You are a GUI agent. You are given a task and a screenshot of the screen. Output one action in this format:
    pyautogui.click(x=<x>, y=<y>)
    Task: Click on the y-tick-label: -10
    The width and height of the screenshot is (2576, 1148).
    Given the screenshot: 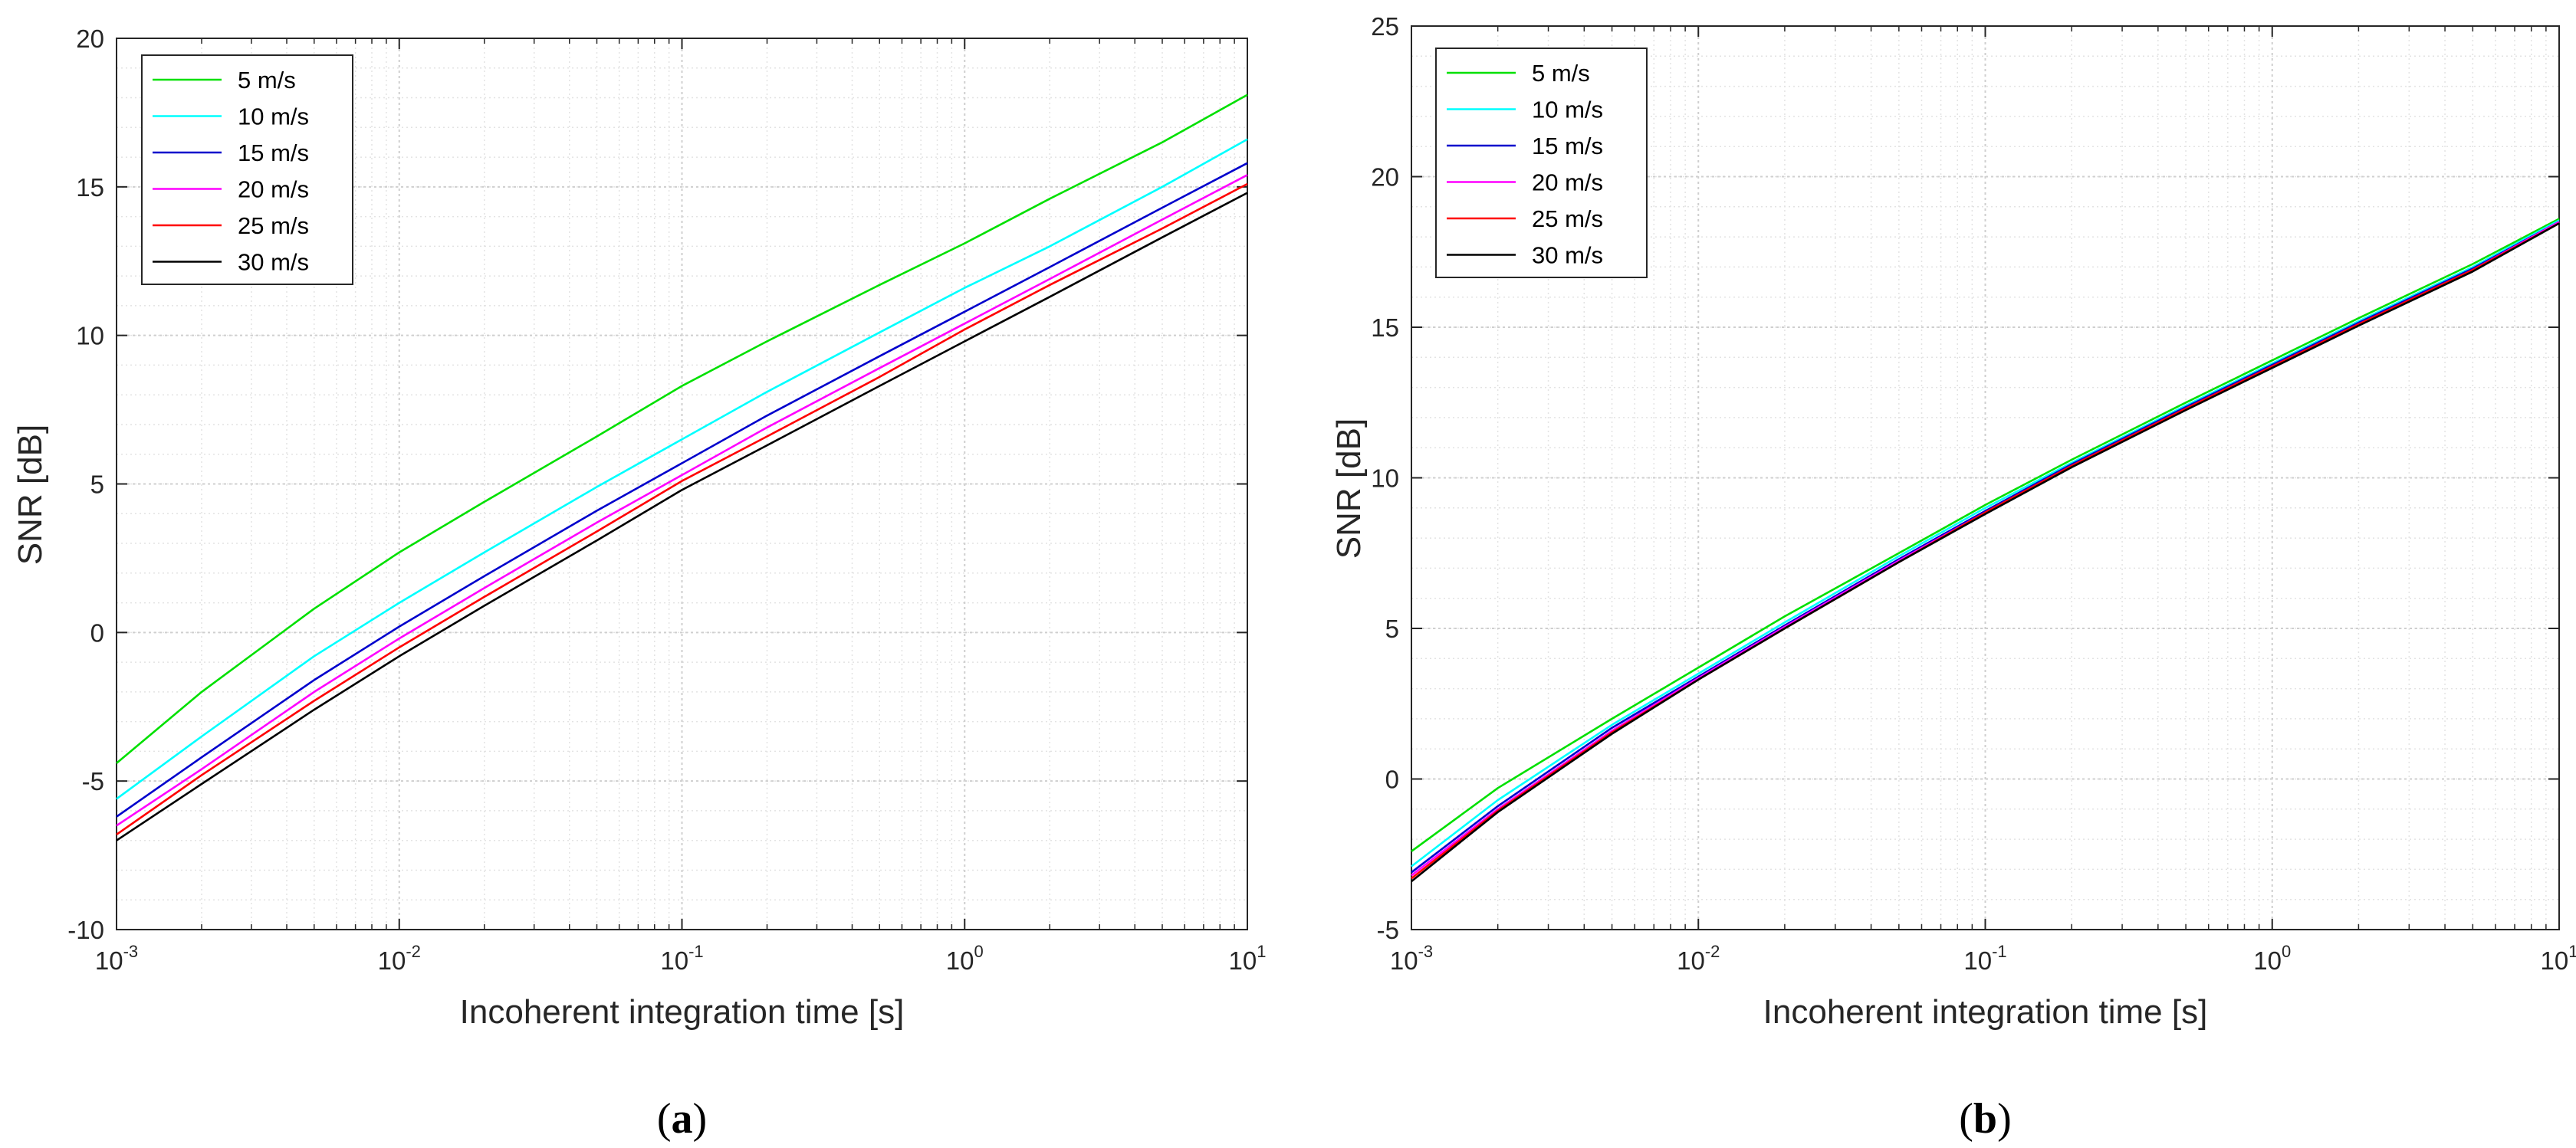 What is the action you would take?
    pyautogui.click(x=85, y=930)
    